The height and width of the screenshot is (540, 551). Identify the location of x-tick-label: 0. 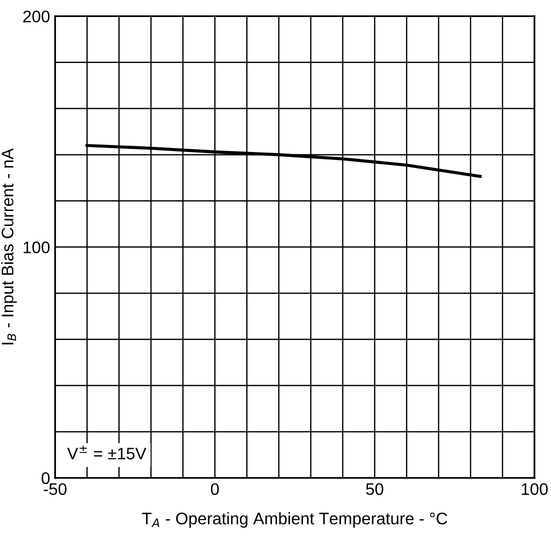
(214, 489).